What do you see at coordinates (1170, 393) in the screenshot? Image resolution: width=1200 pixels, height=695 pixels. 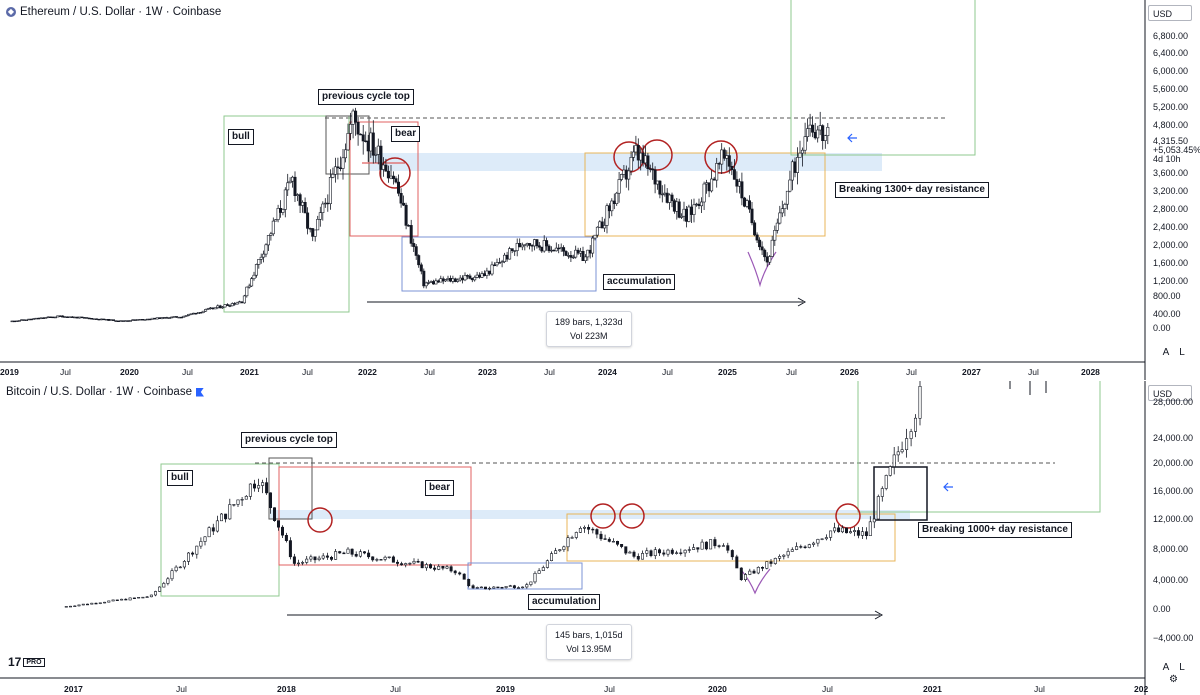 I see `btc-currency-select: USD` at bounding box center [1170, 393].